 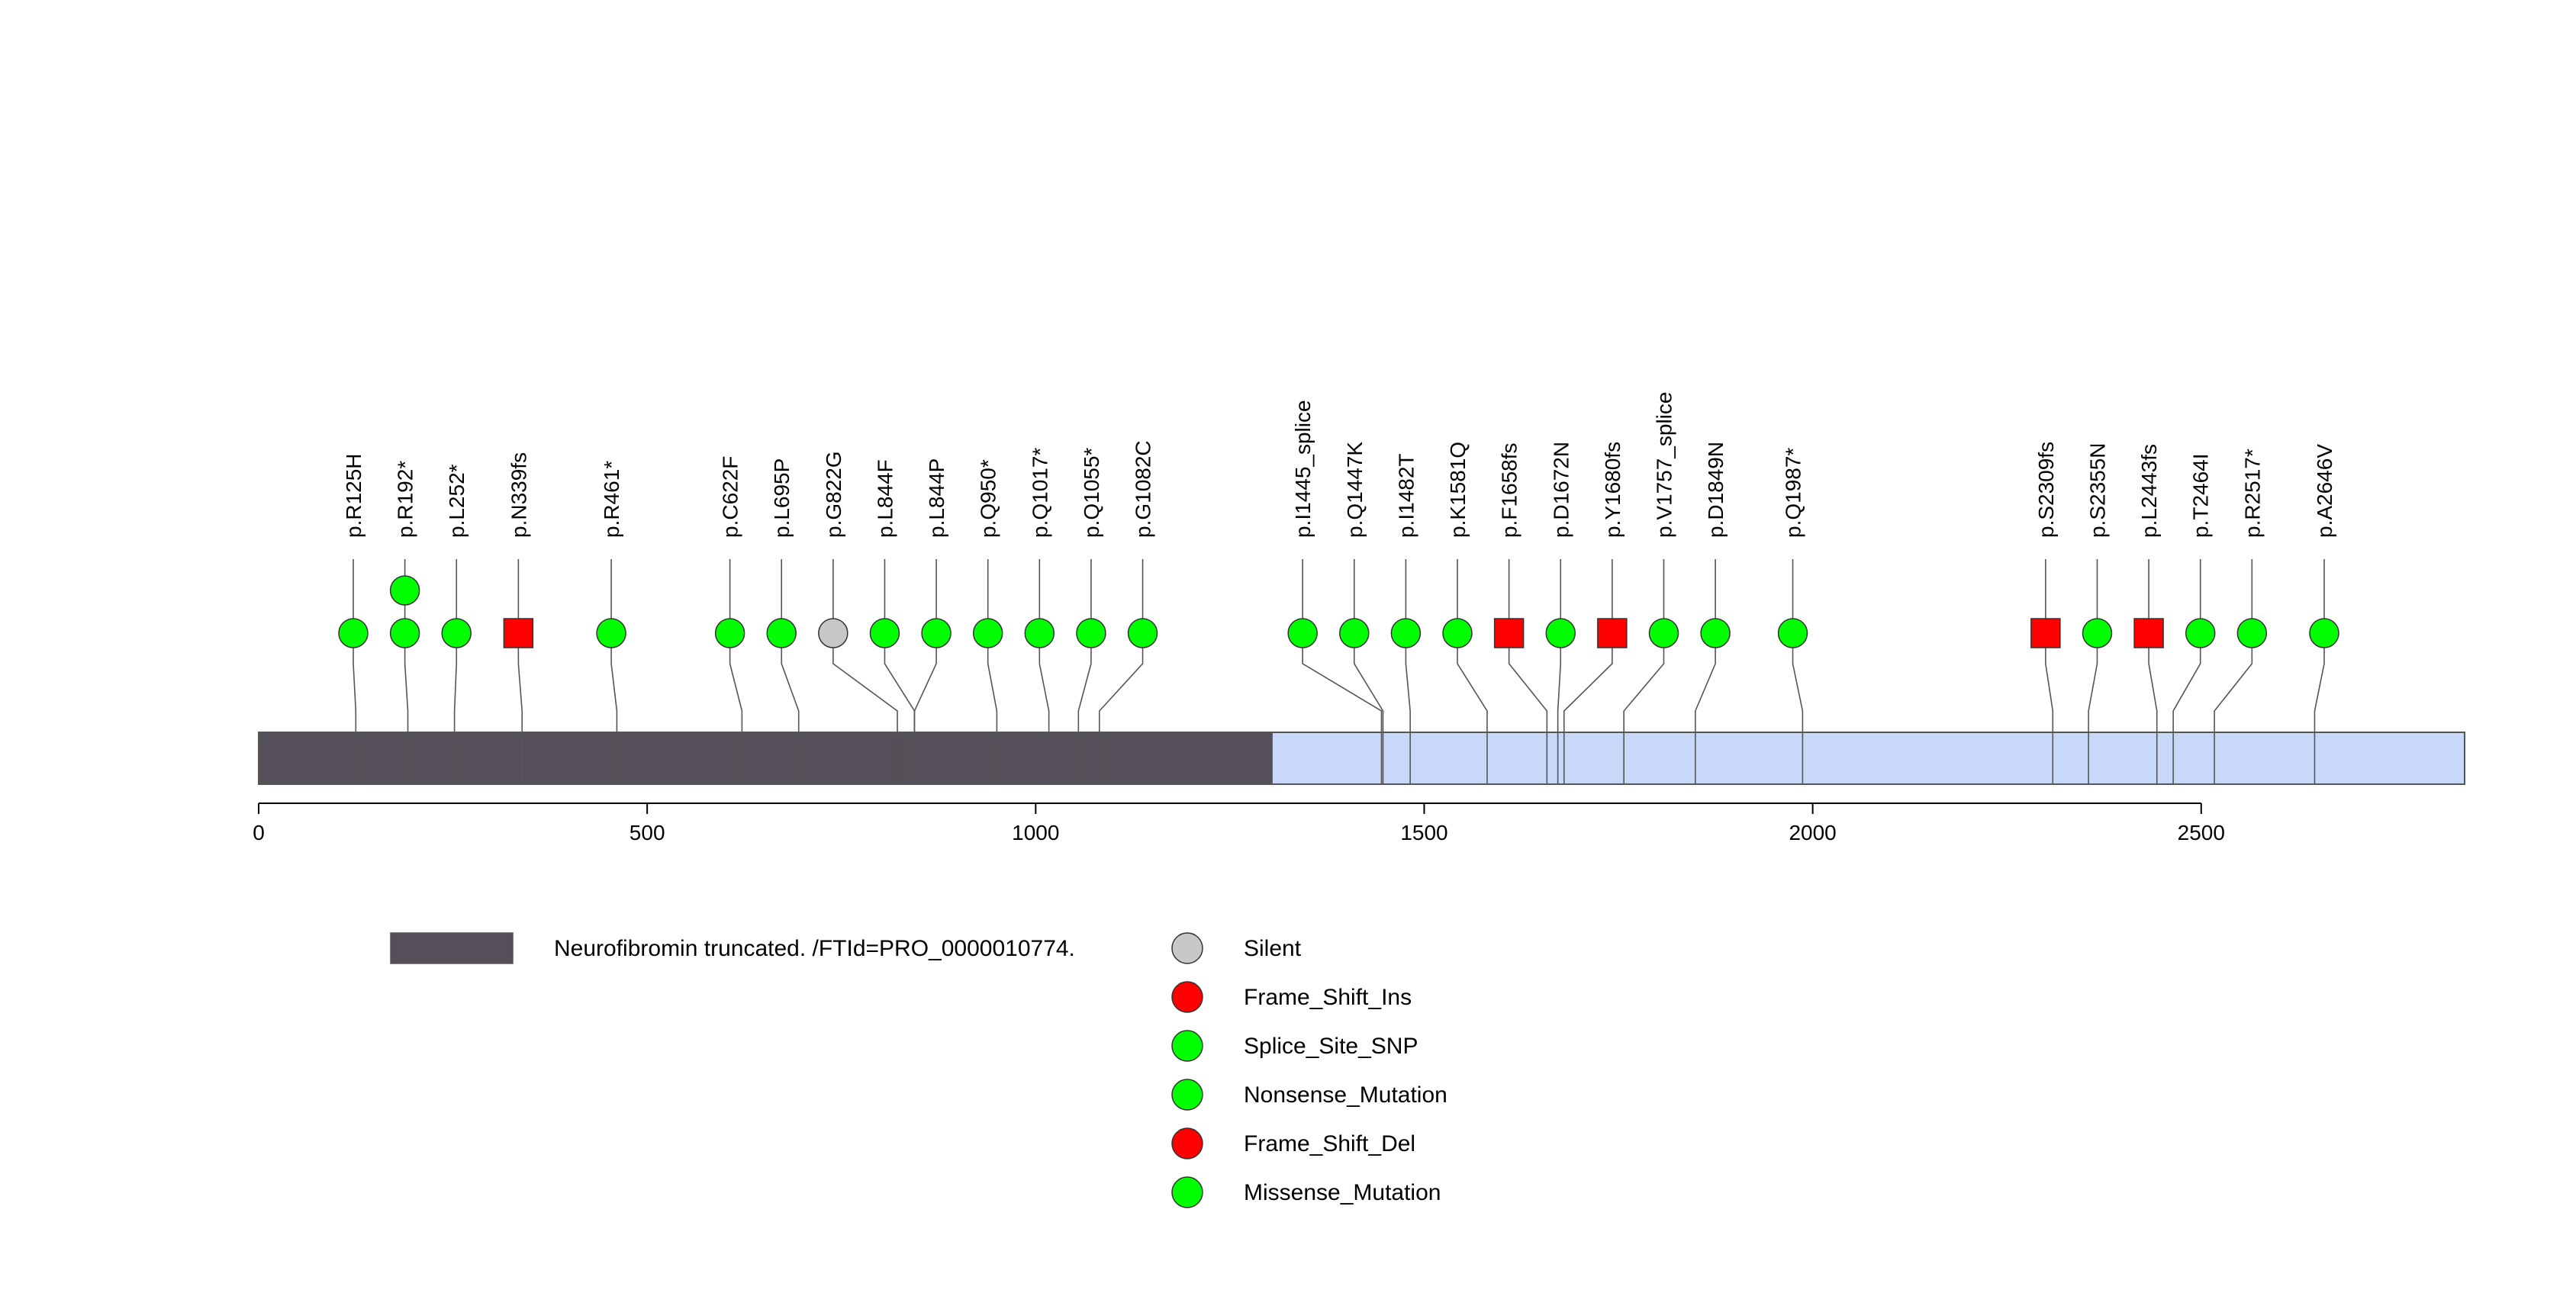 I want to click on marker-p-k1581q, so click(x=1457, y=633).